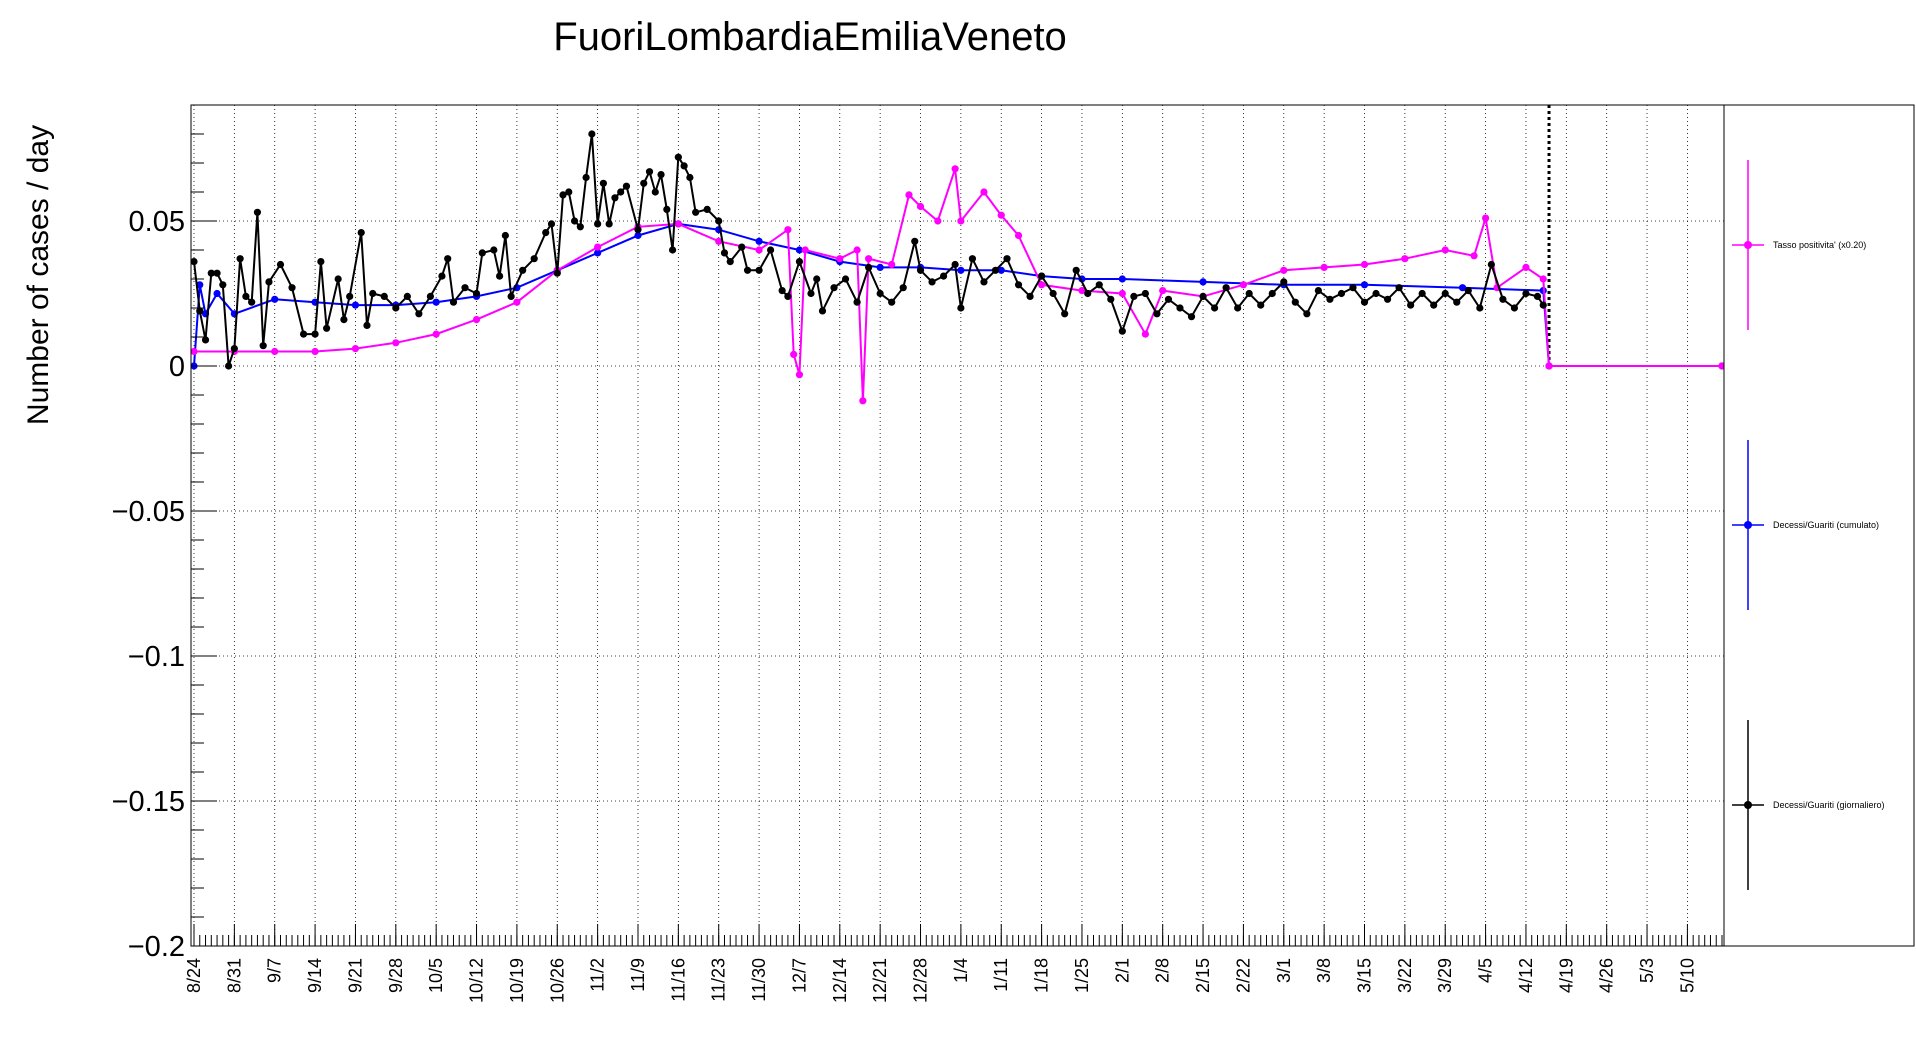  I want to click on x-tick-label: 9/14, so click(315, 975).